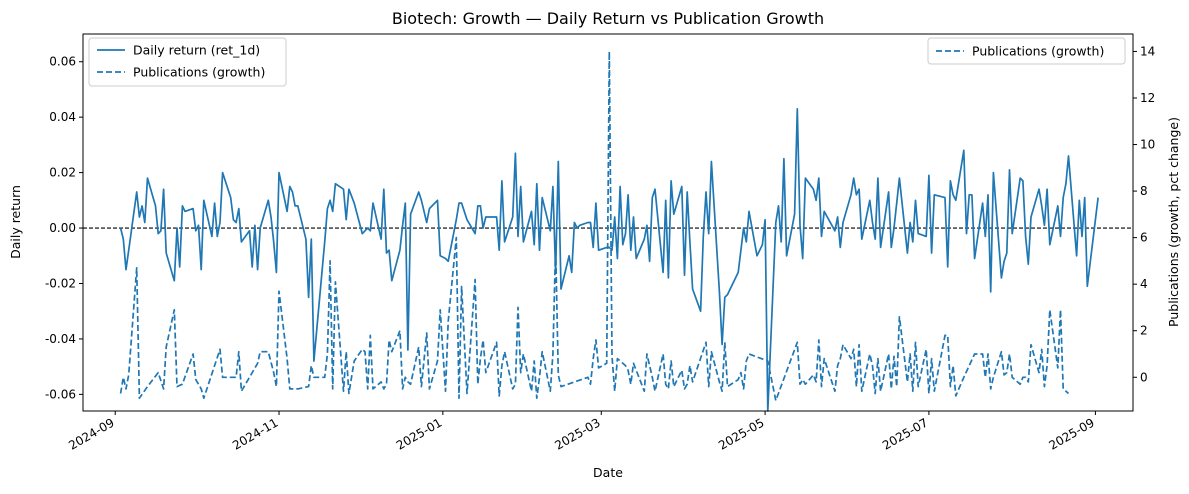  What do you see at coordinates (199, 72) in the screenshot?
I see `legend-left-entry-2: Publications (growth)` at bounding box center [199, 72].